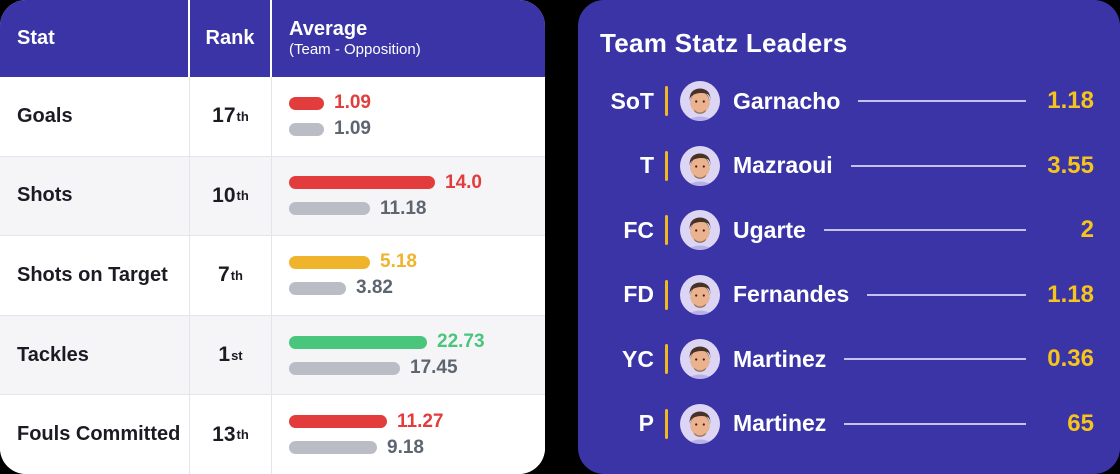 The height and width of the screenshot is (474, 1120). Describe the element at coordinates (638, 294) in the screenshot. I see `leader-stat-abbr: FD` at that location.